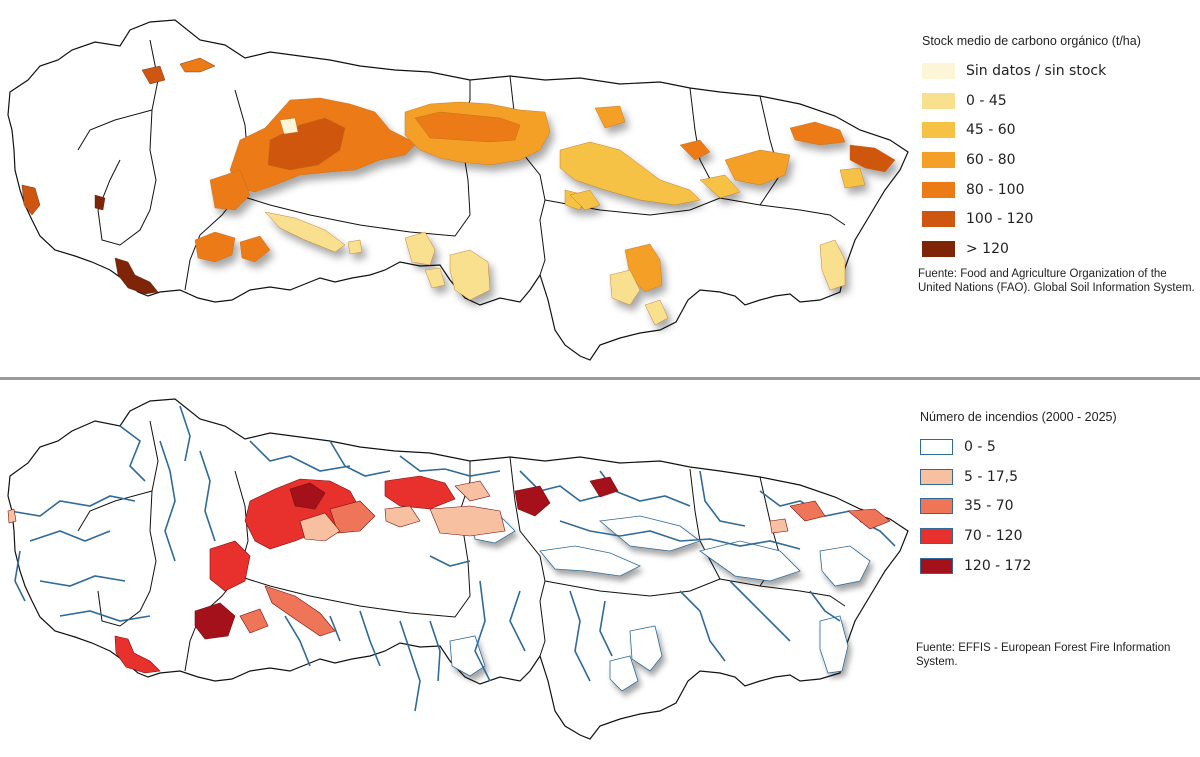  I want to click on legend-label: Sin datos / sin stock, so click(1036, 70).